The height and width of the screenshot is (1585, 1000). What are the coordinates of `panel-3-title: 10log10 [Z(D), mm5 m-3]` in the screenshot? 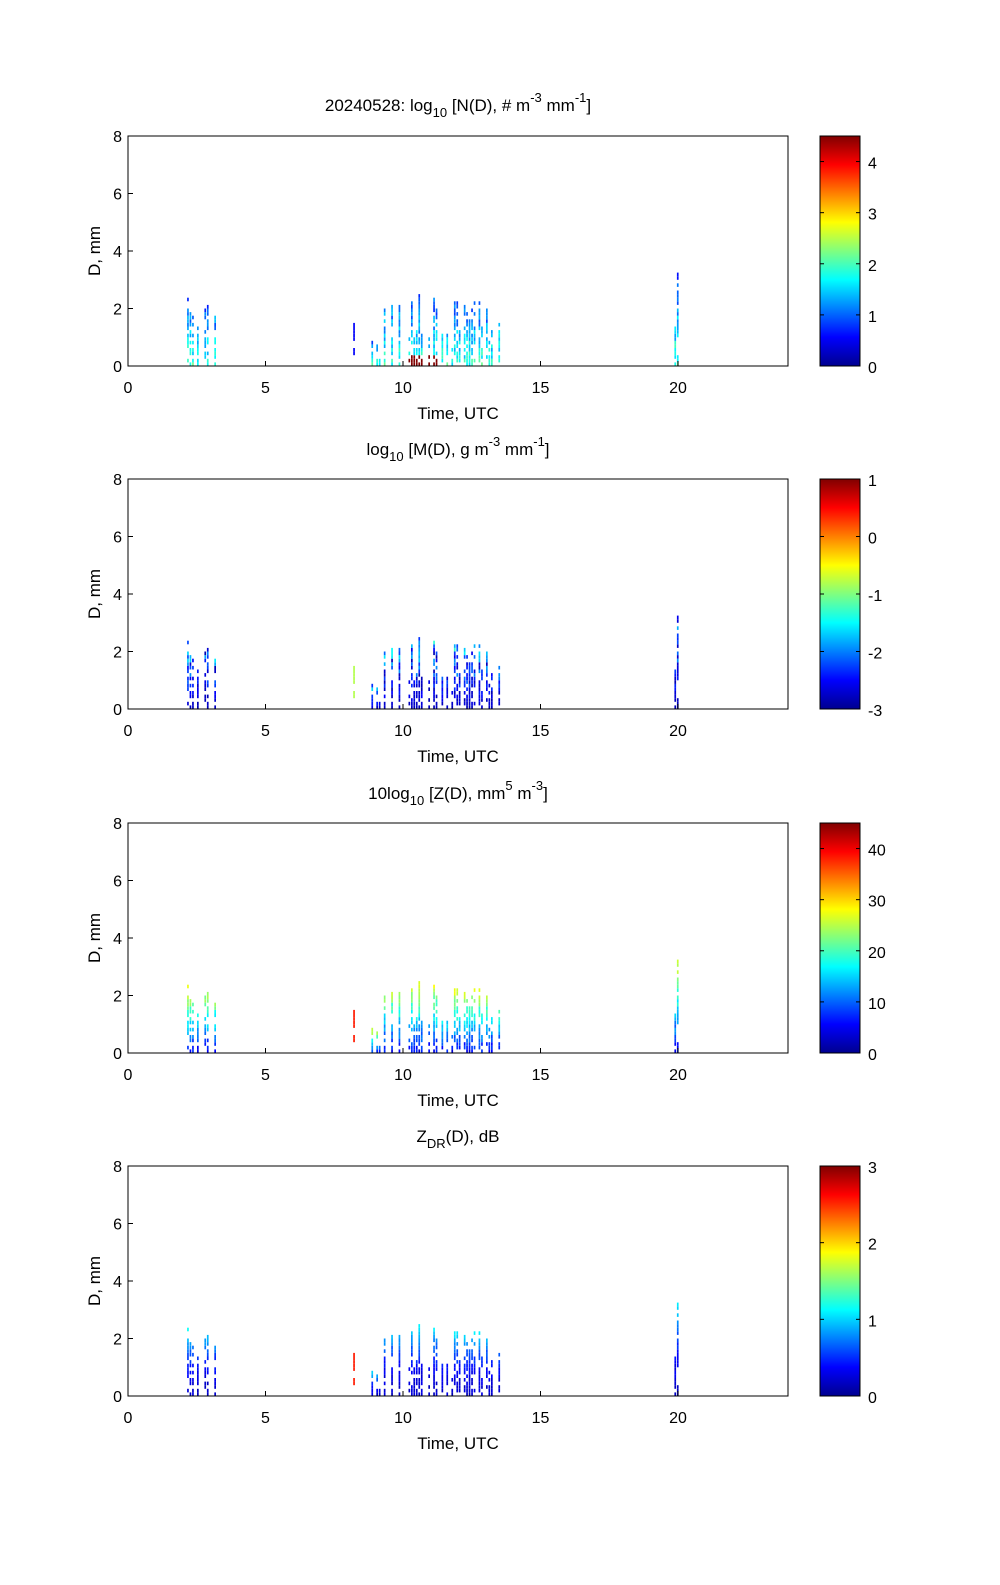 It's located at (458, 793).